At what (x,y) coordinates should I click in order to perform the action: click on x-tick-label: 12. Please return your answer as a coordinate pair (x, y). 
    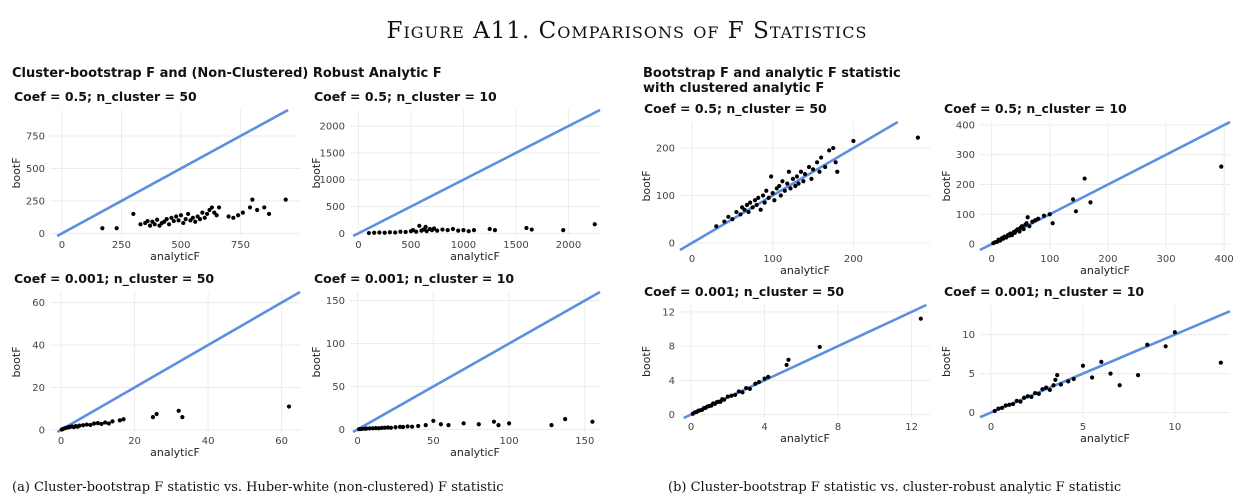
    Looking at the image, I should click on (911, 427).